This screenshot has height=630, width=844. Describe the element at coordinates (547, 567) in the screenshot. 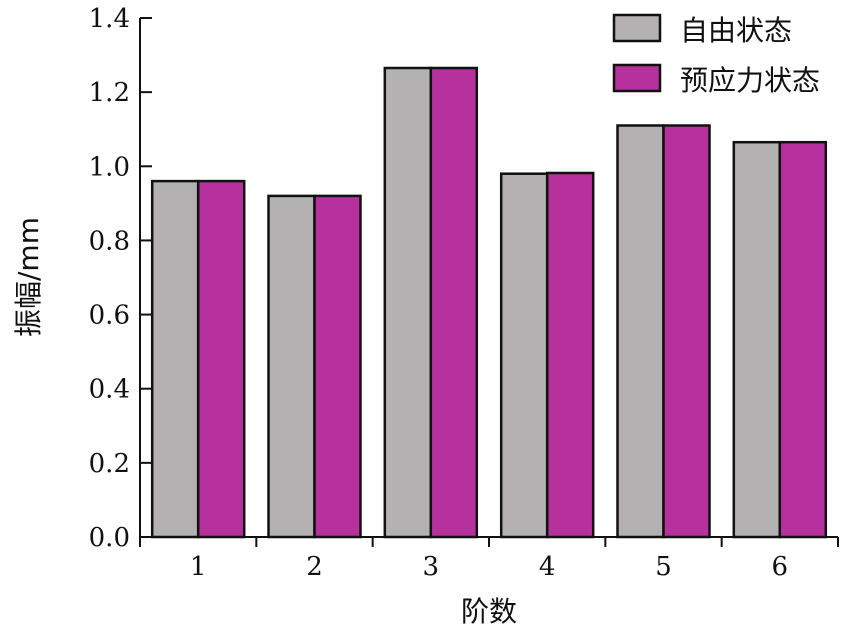

I see `x-tick-label: 4` at that location.